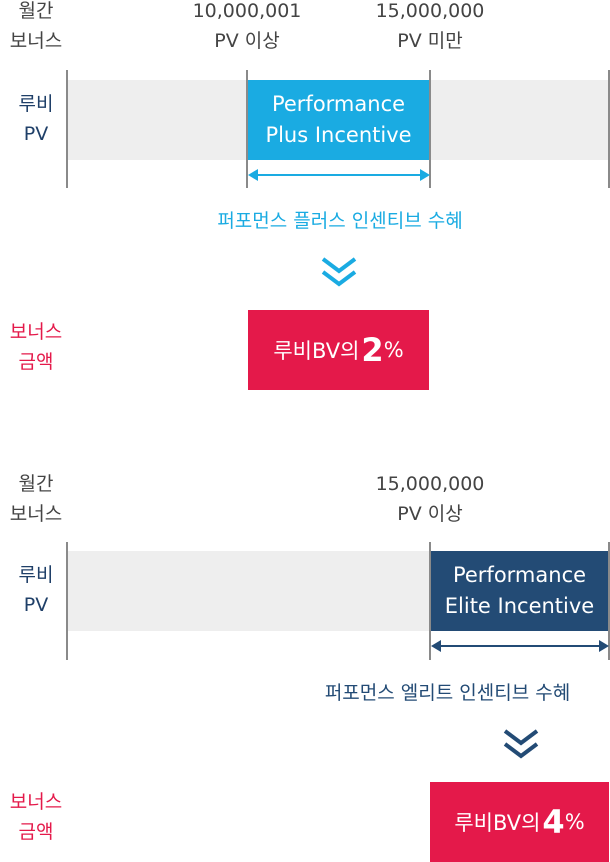 Image resolution: width=610 pixels, height=862 pixels. What do you see at coordinates (519, 575) in the screenshot?
I see `segment-2-title-line1: Performance` at bounding box center [519, 575].